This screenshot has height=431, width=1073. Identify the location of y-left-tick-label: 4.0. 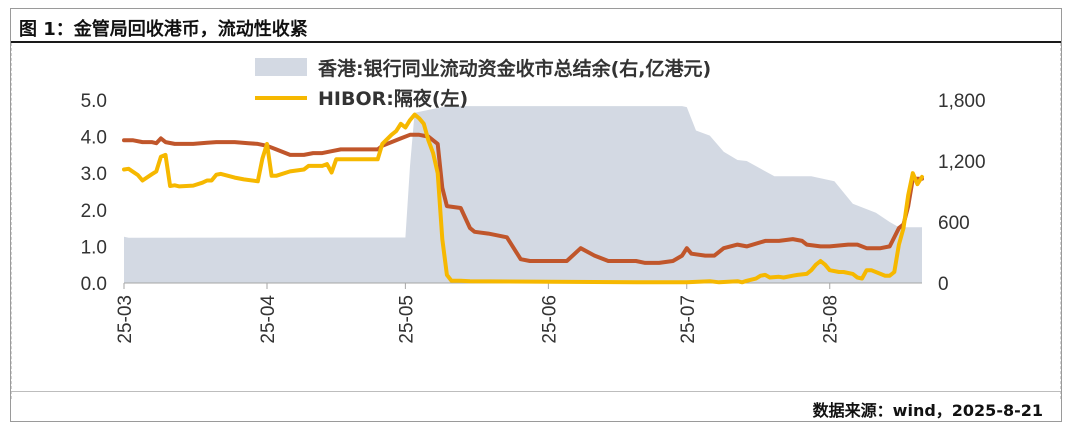
(94, 138).